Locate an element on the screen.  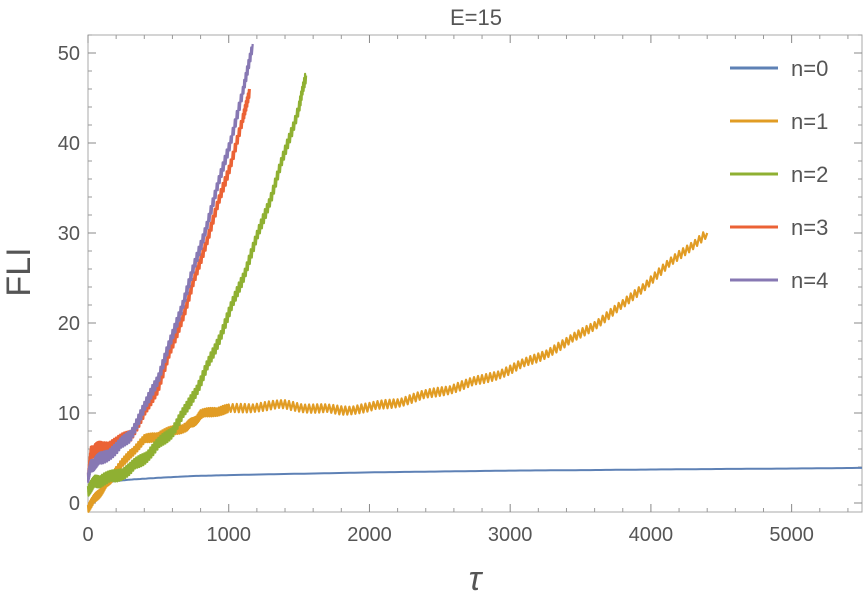
y-tick-label: 10 is located at coordinates (69, 414).